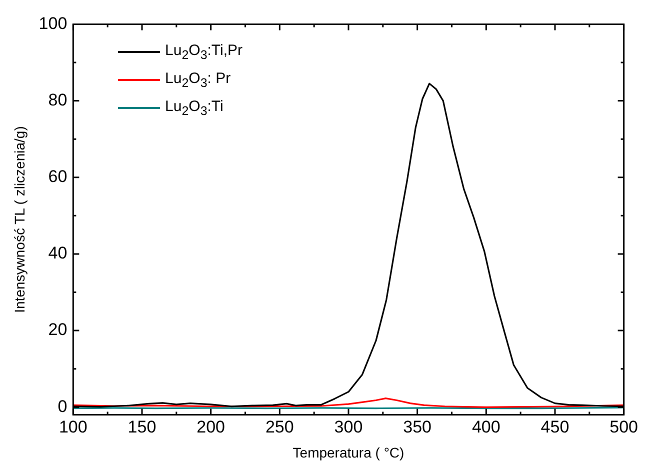  I want to click on x-tick-label: 450, so click(555, 427).